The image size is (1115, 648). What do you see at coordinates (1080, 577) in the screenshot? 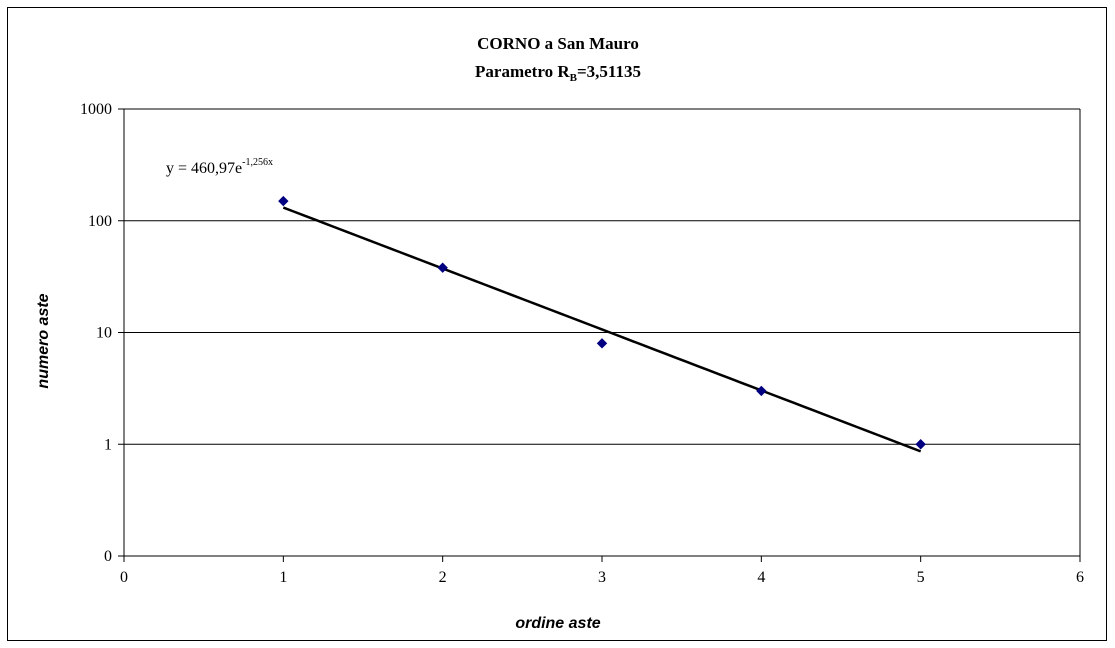
I see `x-tick-label: 6` at bounding box center [1080, 577].